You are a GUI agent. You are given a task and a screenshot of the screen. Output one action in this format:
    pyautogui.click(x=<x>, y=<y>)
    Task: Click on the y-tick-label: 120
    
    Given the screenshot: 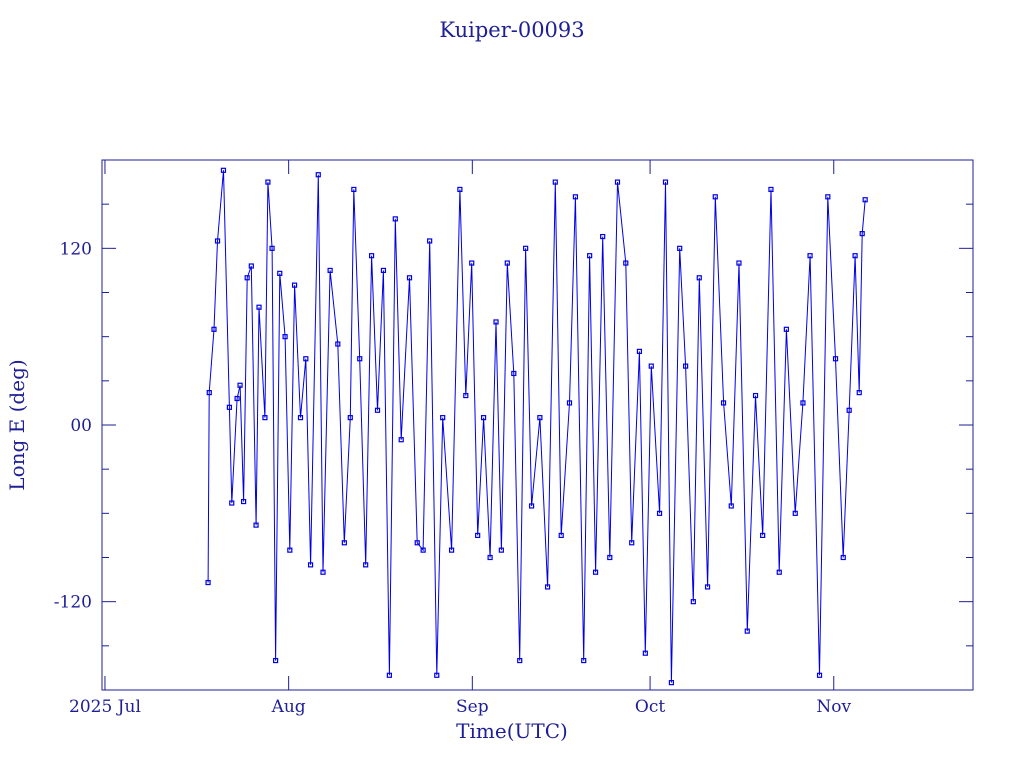 What is the action you would take?
    pyautogui.click(x=76, y=249)
    